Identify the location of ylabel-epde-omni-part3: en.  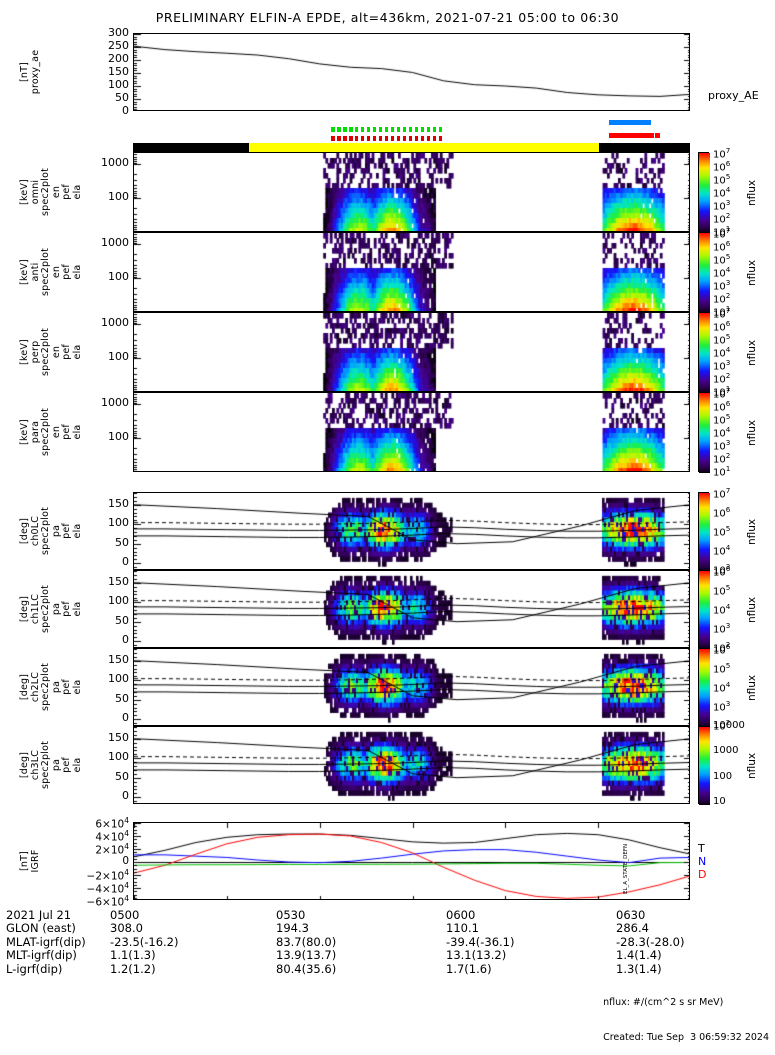
(56, 192).